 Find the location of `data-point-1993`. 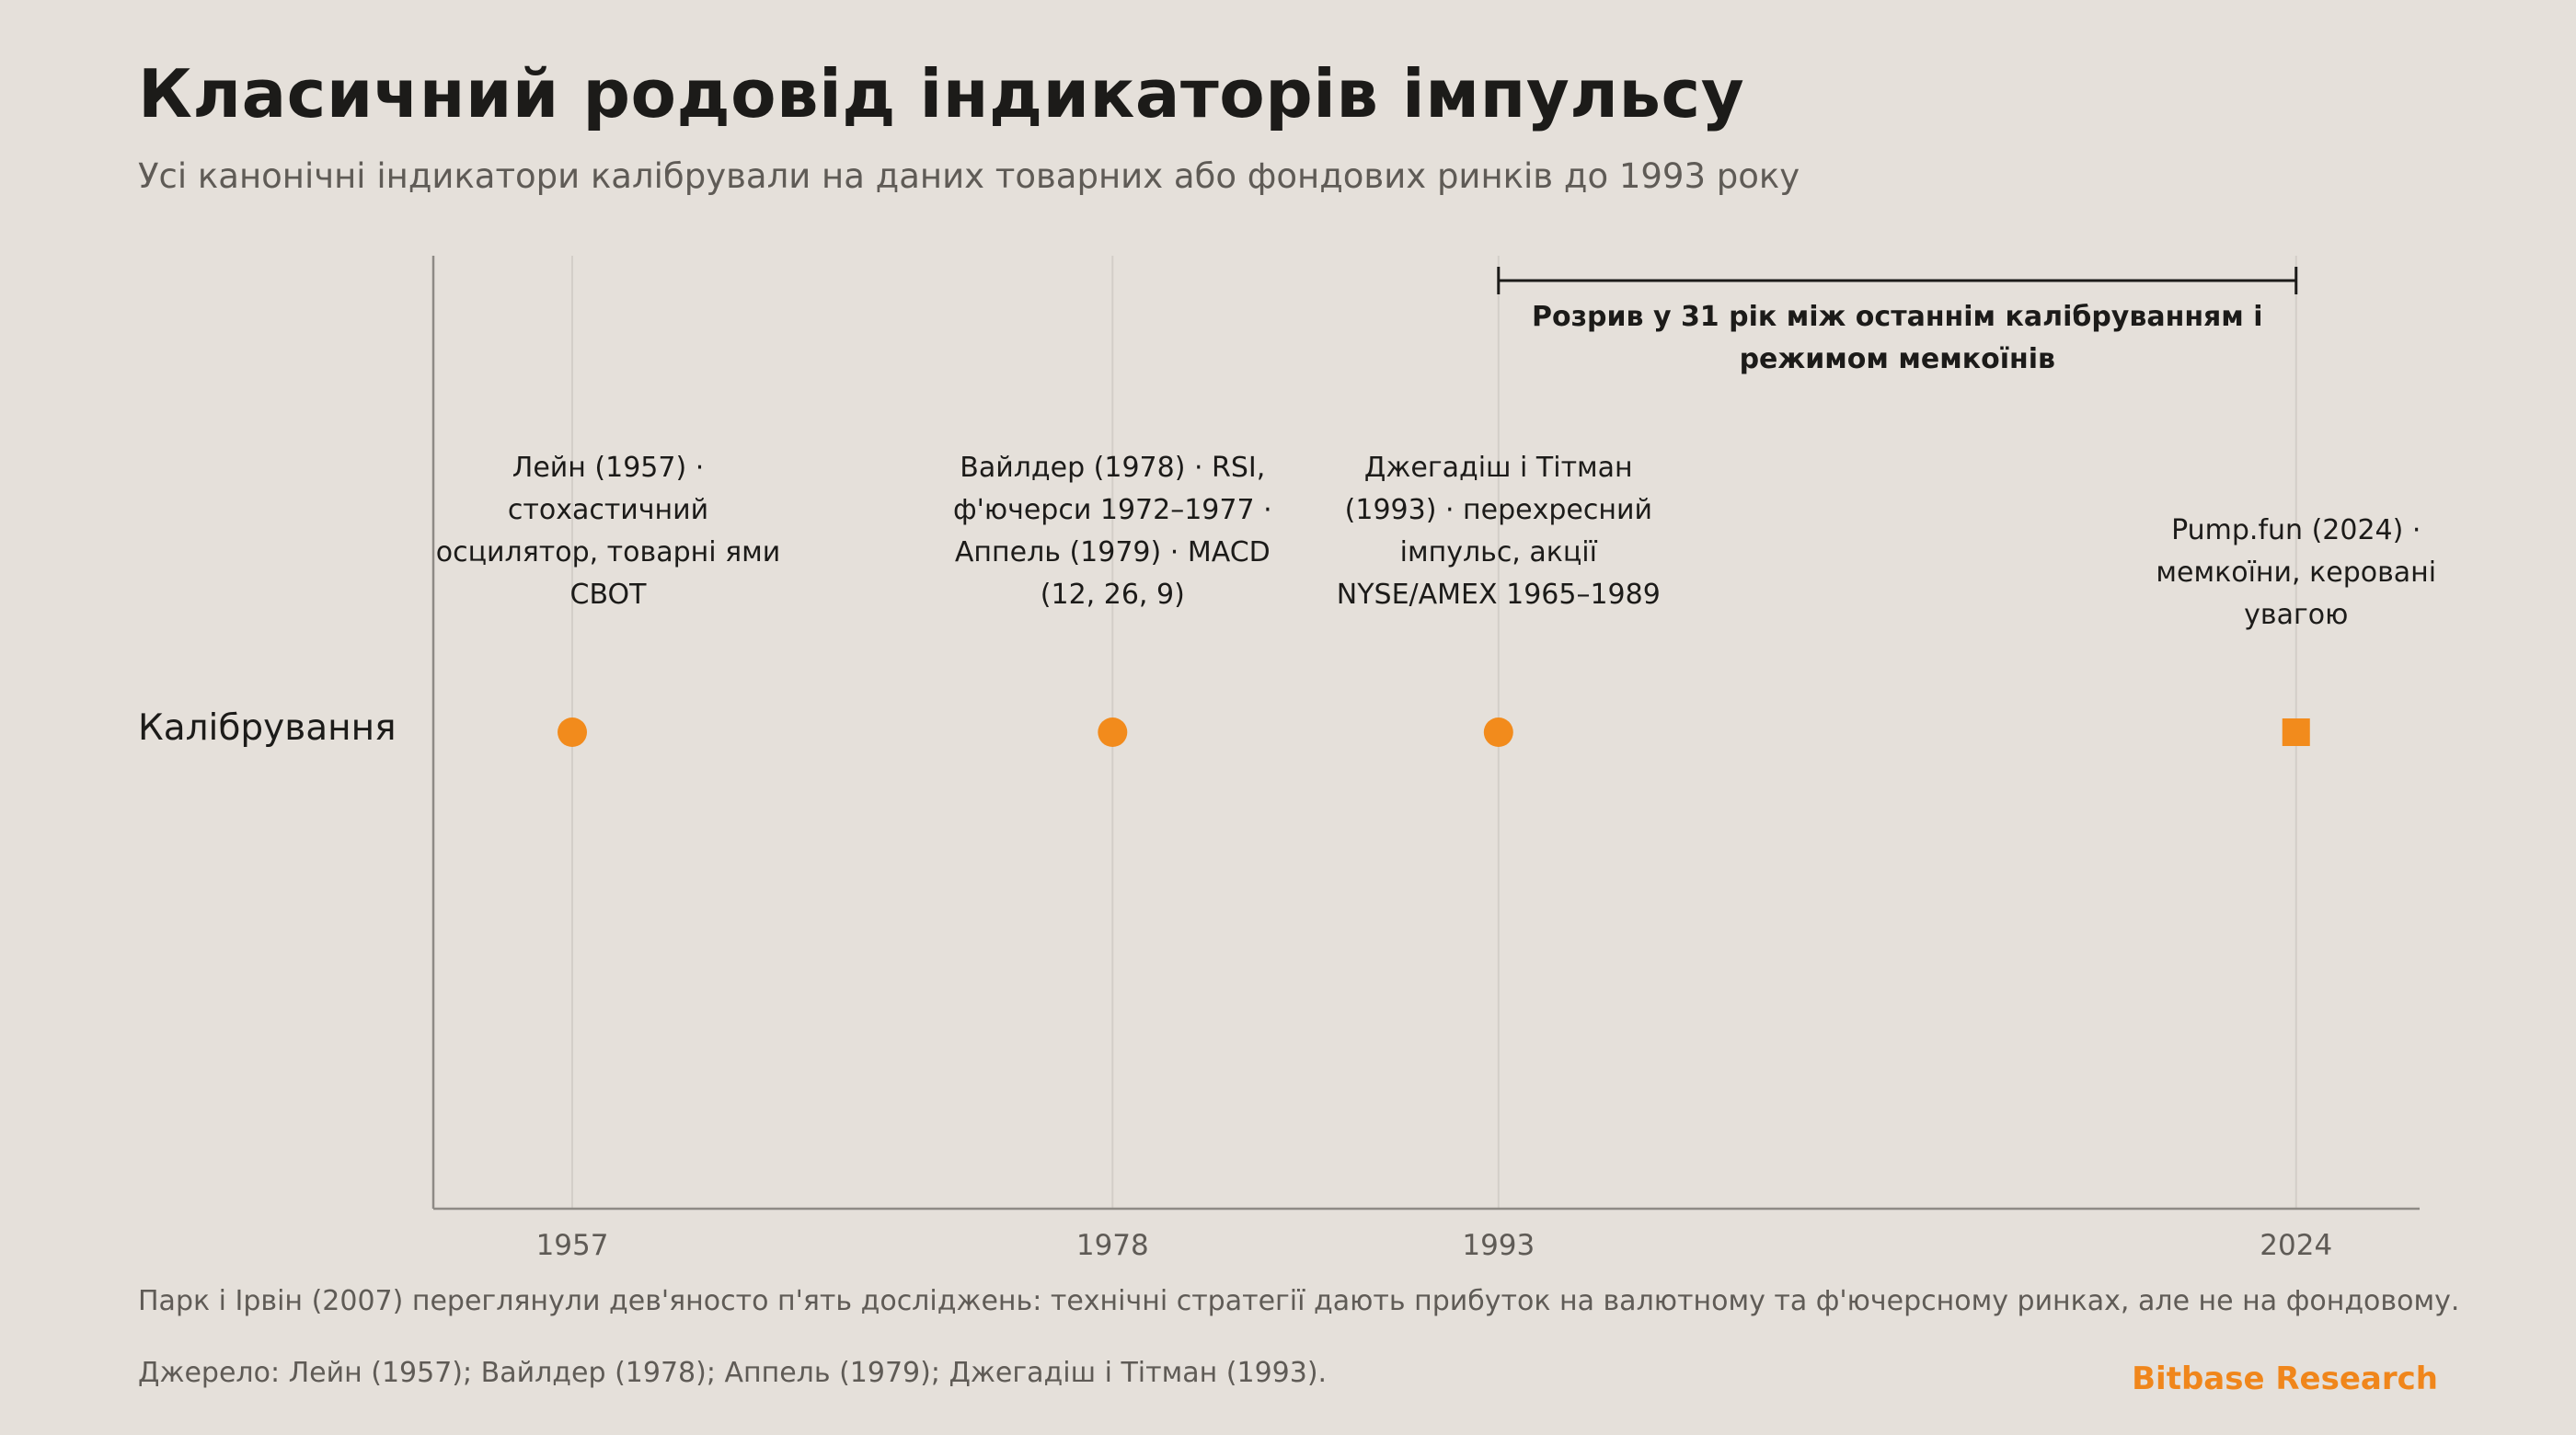

data-point-1993 is located at coordinates (1498, 732).